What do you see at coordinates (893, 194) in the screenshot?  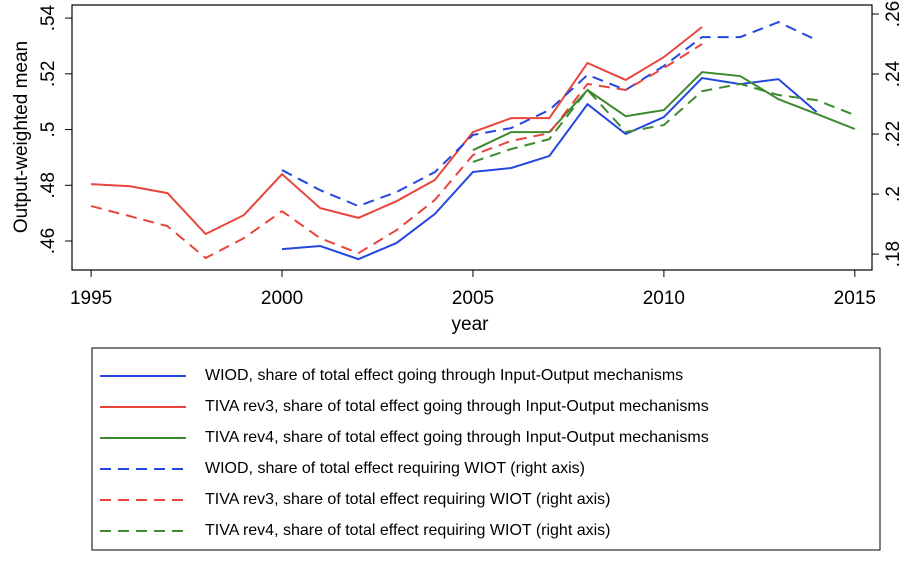 I see `y2-tick-label: .2` at bounding box center [893, 194].